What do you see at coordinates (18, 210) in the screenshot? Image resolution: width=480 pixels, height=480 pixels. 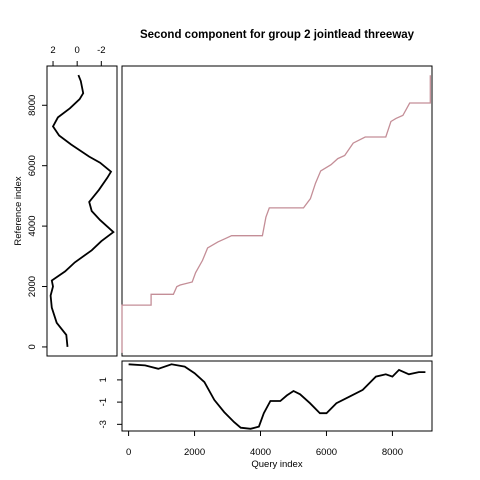 I see `y-axis-label: Reference index` at bounding box center [18, 210].